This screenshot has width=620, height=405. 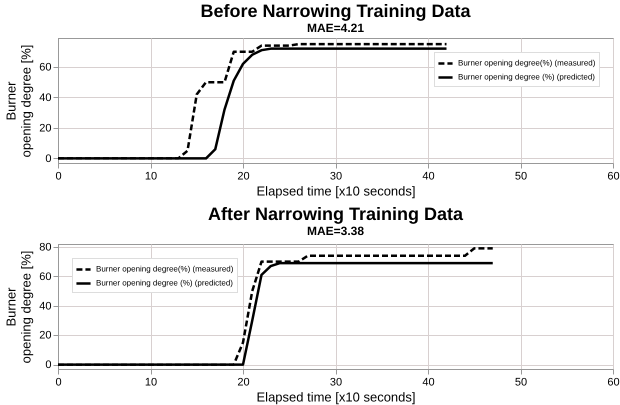 I want to click on chart-subtitle: MAE=3.38, so click(x=335, y=231).